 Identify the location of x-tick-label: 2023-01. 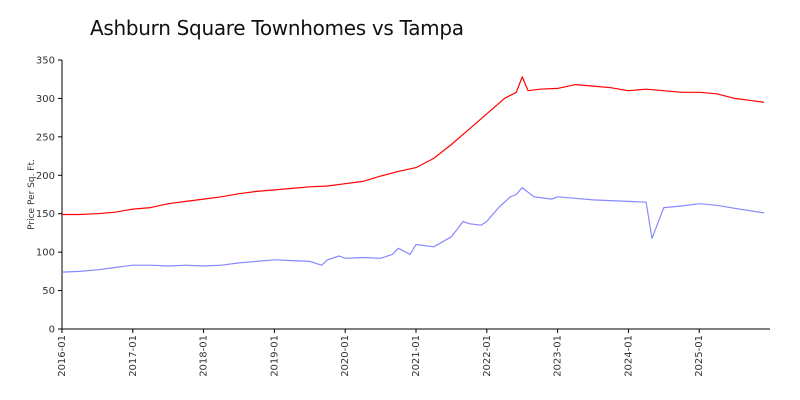
(558, 356).